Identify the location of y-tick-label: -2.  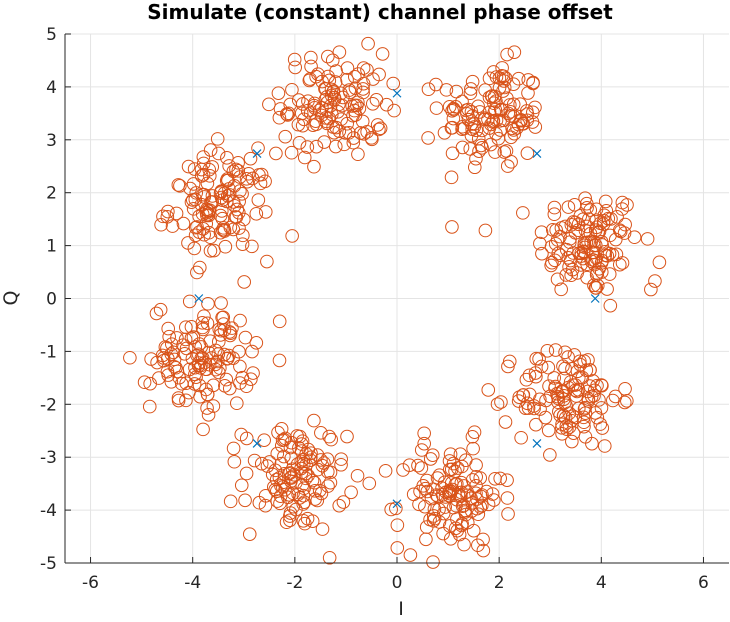
(48, 405).